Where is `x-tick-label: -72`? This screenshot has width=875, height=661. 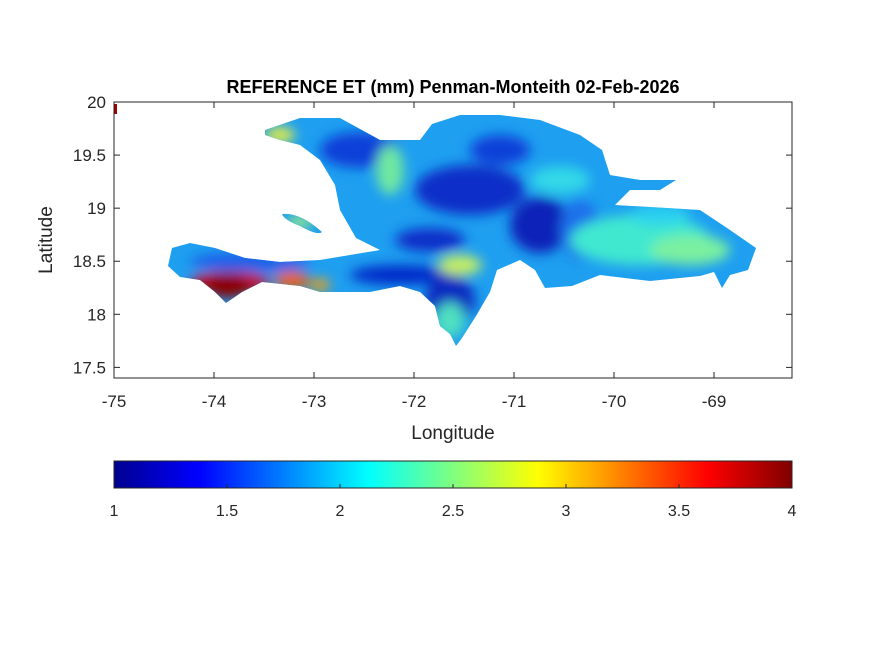
x-tick-label: -72 is located at coordinates (414, 401).